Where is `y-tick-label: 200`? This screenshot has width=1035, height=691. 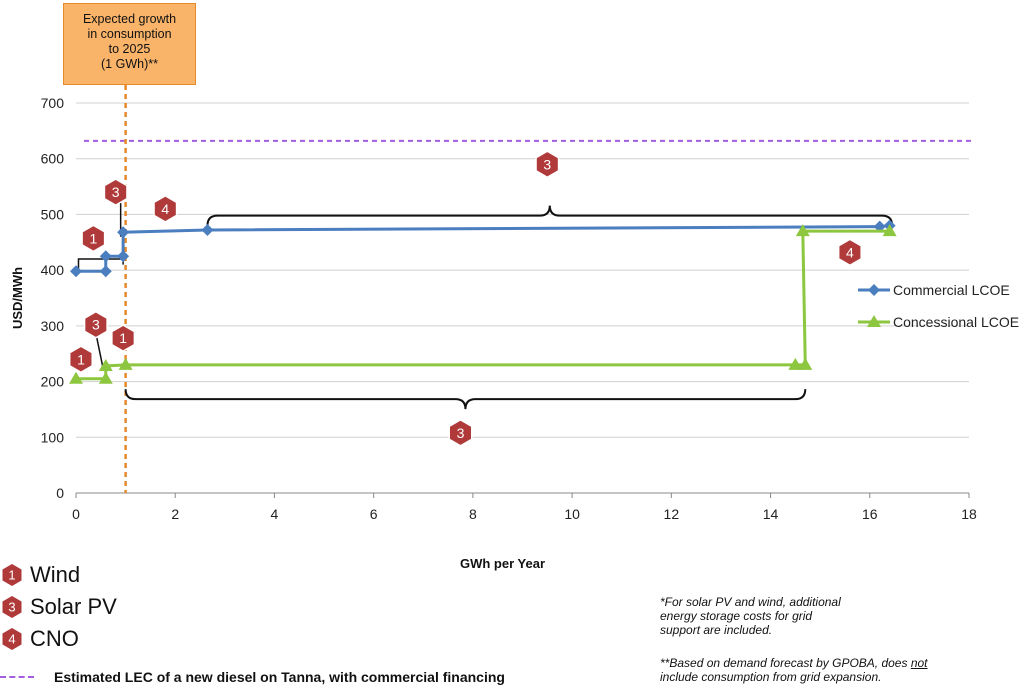
y-tick-label: 200 is located at coordinates (53, 382).